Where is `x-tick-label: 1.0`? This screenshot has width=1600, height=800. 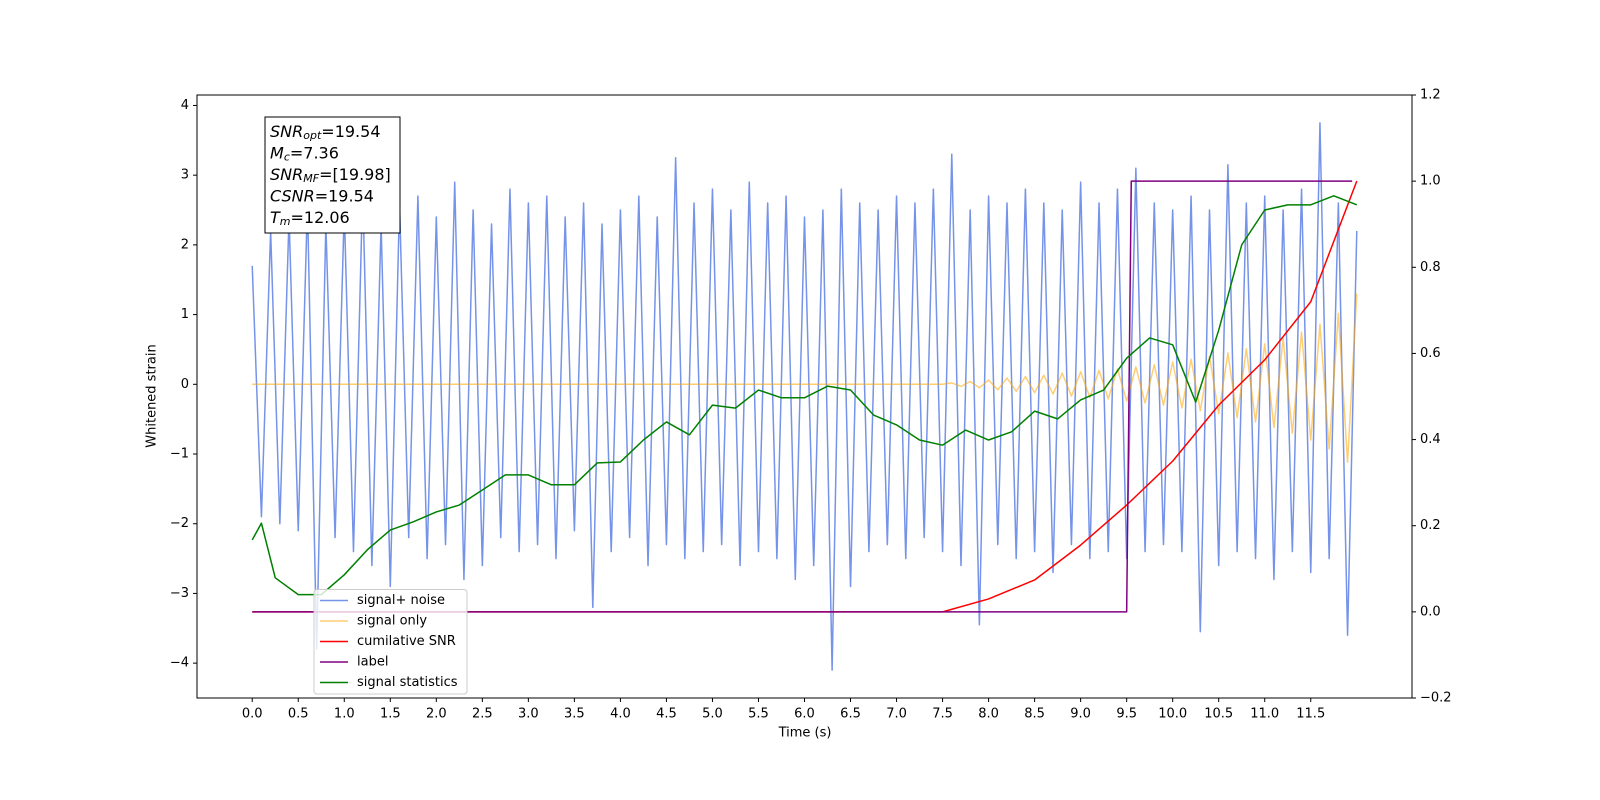 x-tick-label: 1.0 is located at coordinates (344, 714).